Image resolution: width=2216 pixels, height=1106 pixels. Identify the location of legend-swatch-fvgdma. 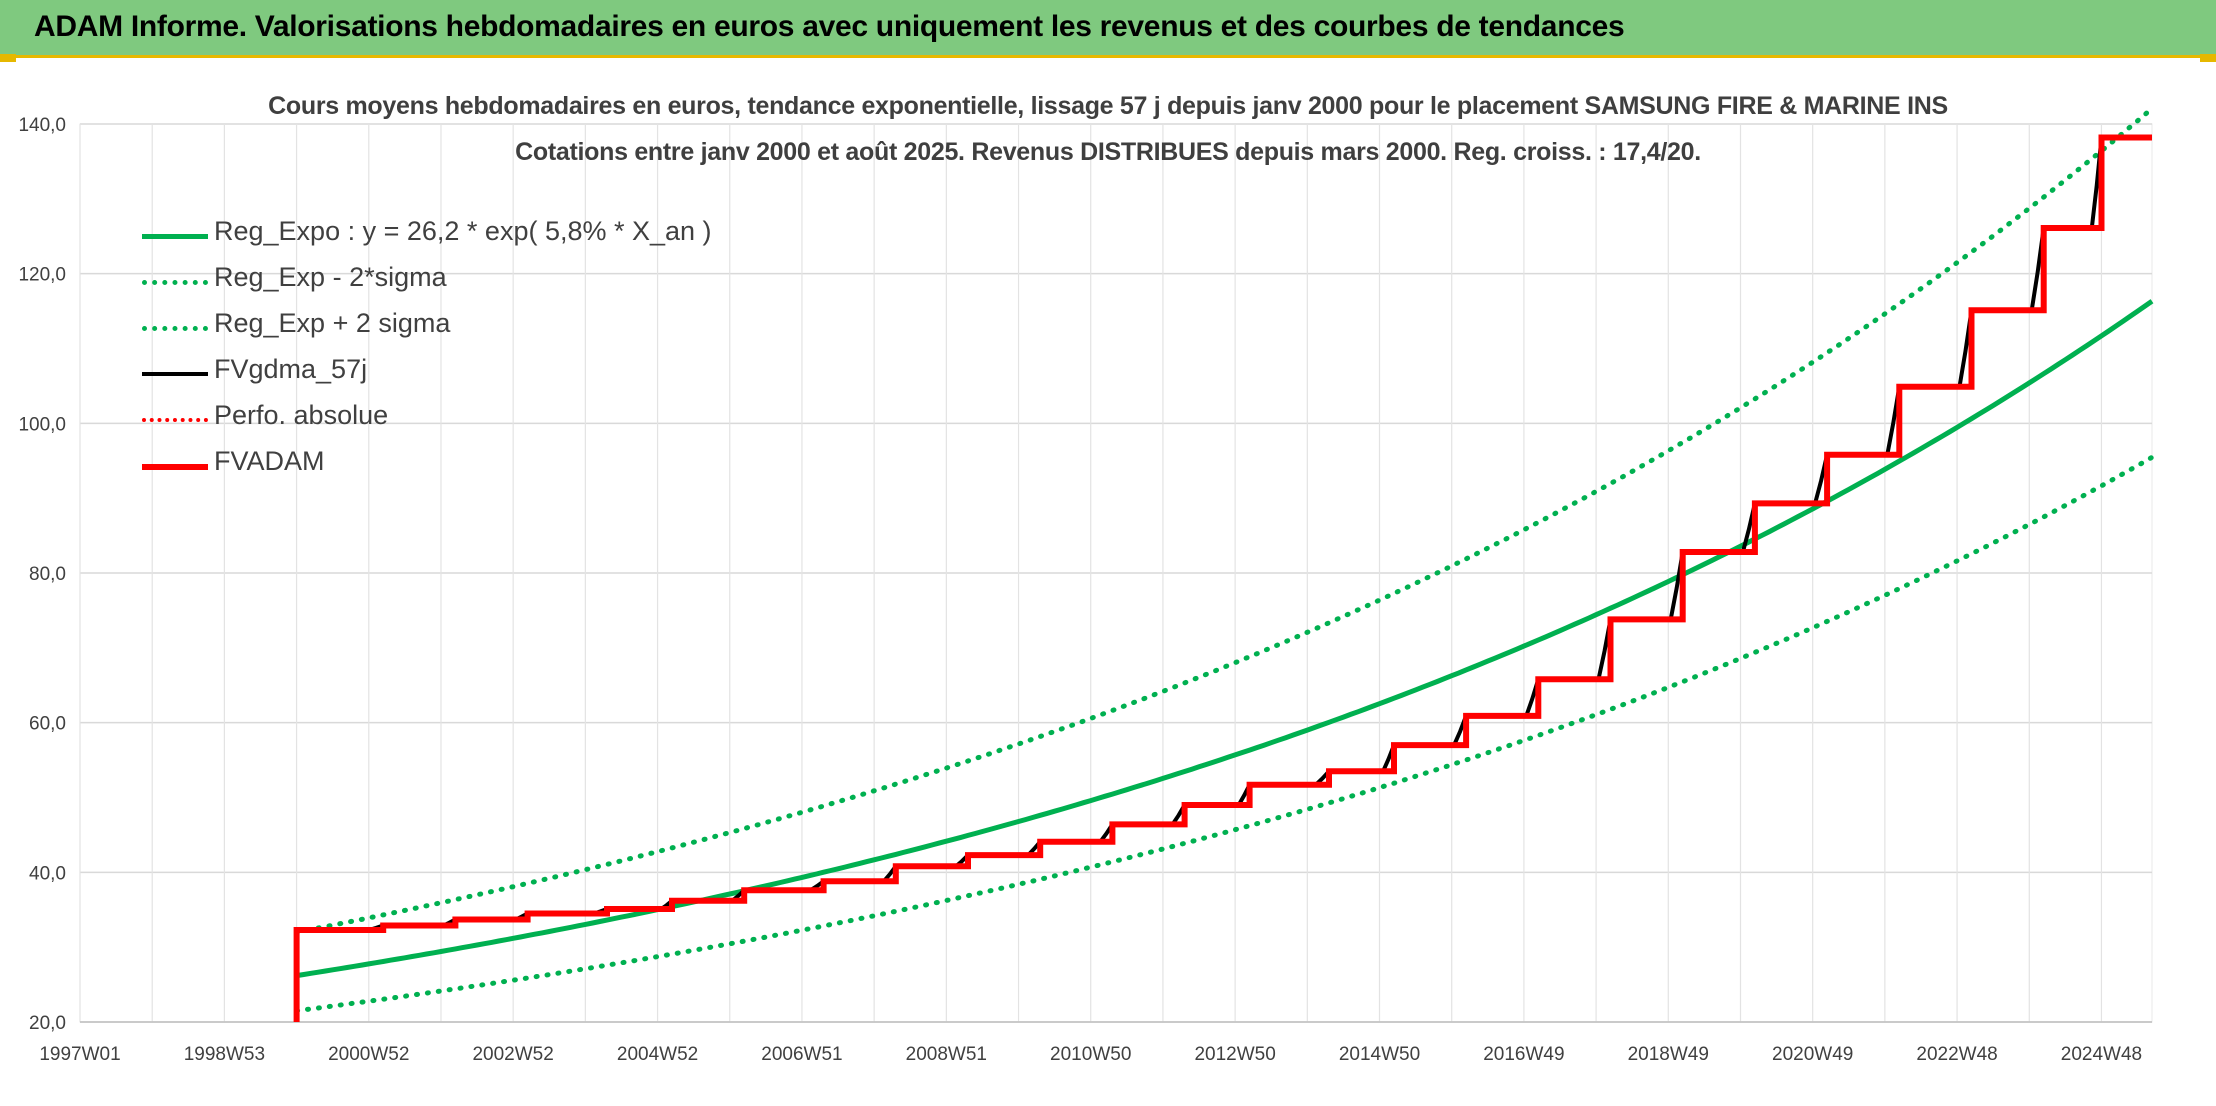
(175, 374).